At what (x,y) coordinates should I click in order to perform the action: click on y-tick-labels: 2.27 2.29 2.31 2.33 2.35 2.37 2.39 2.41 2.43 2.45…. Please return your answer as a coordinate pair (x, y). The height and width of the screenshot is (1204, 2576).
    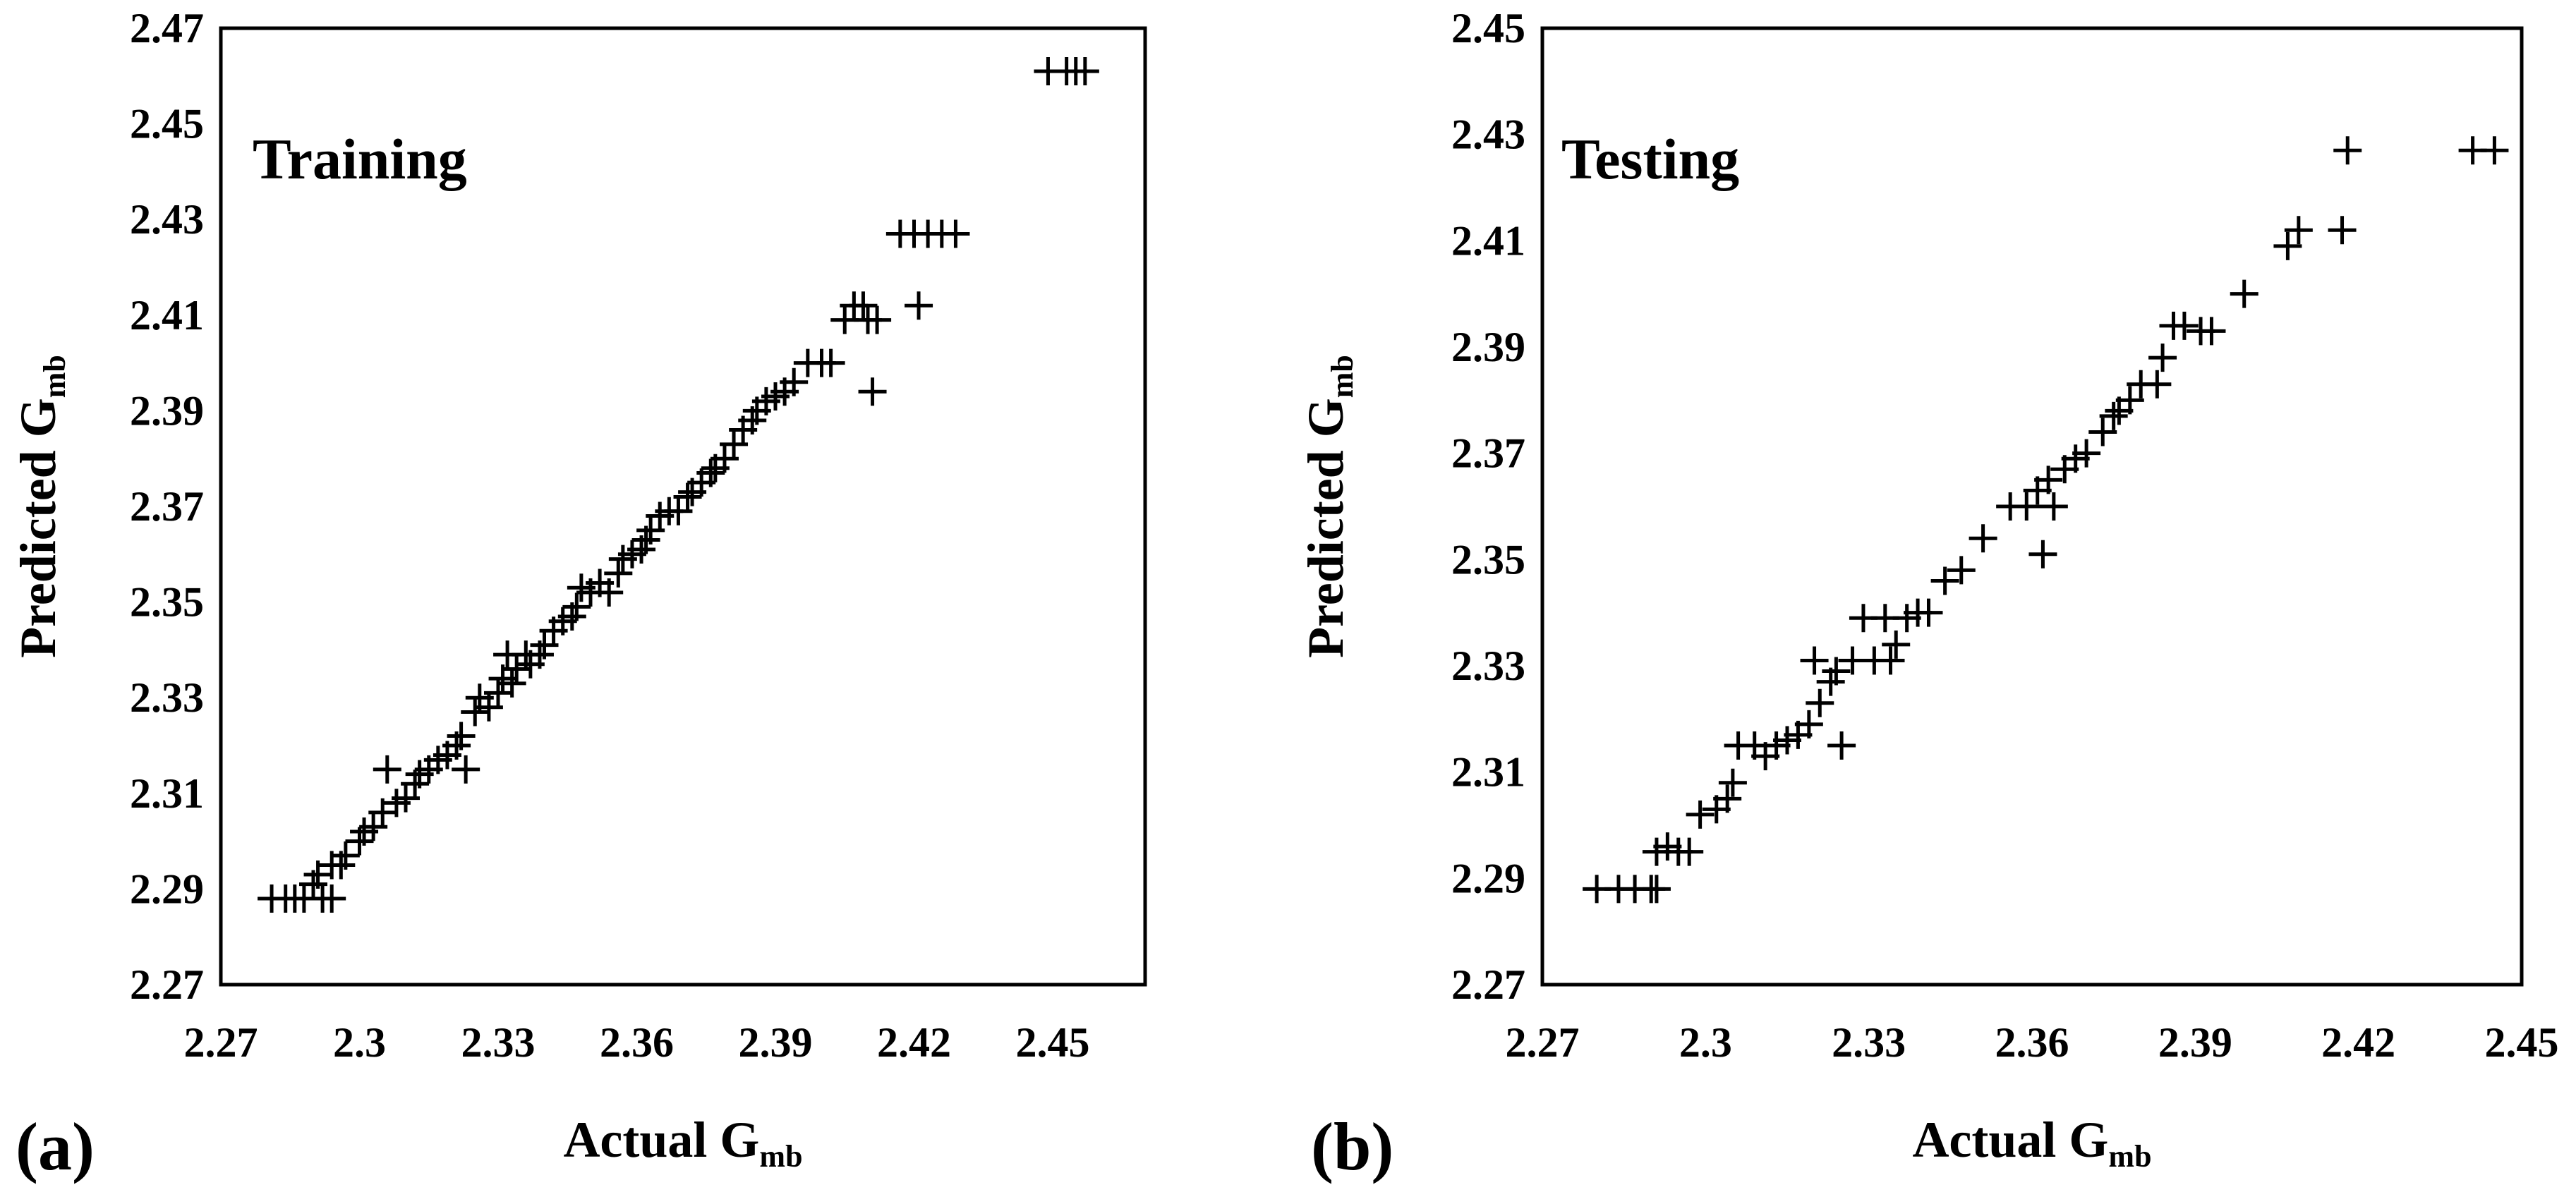
    Looking at the image, I should click on (167, 507).